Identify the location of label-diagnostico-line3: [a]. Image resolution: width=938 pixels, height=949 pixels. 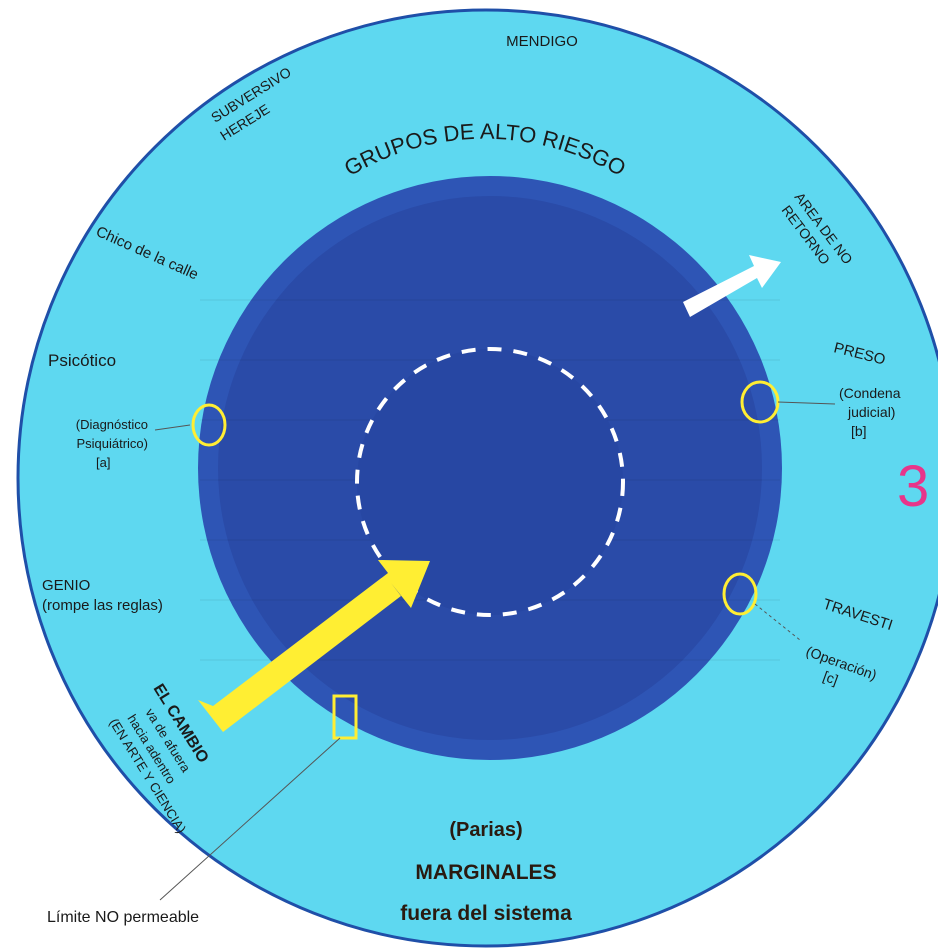
(103, 462).